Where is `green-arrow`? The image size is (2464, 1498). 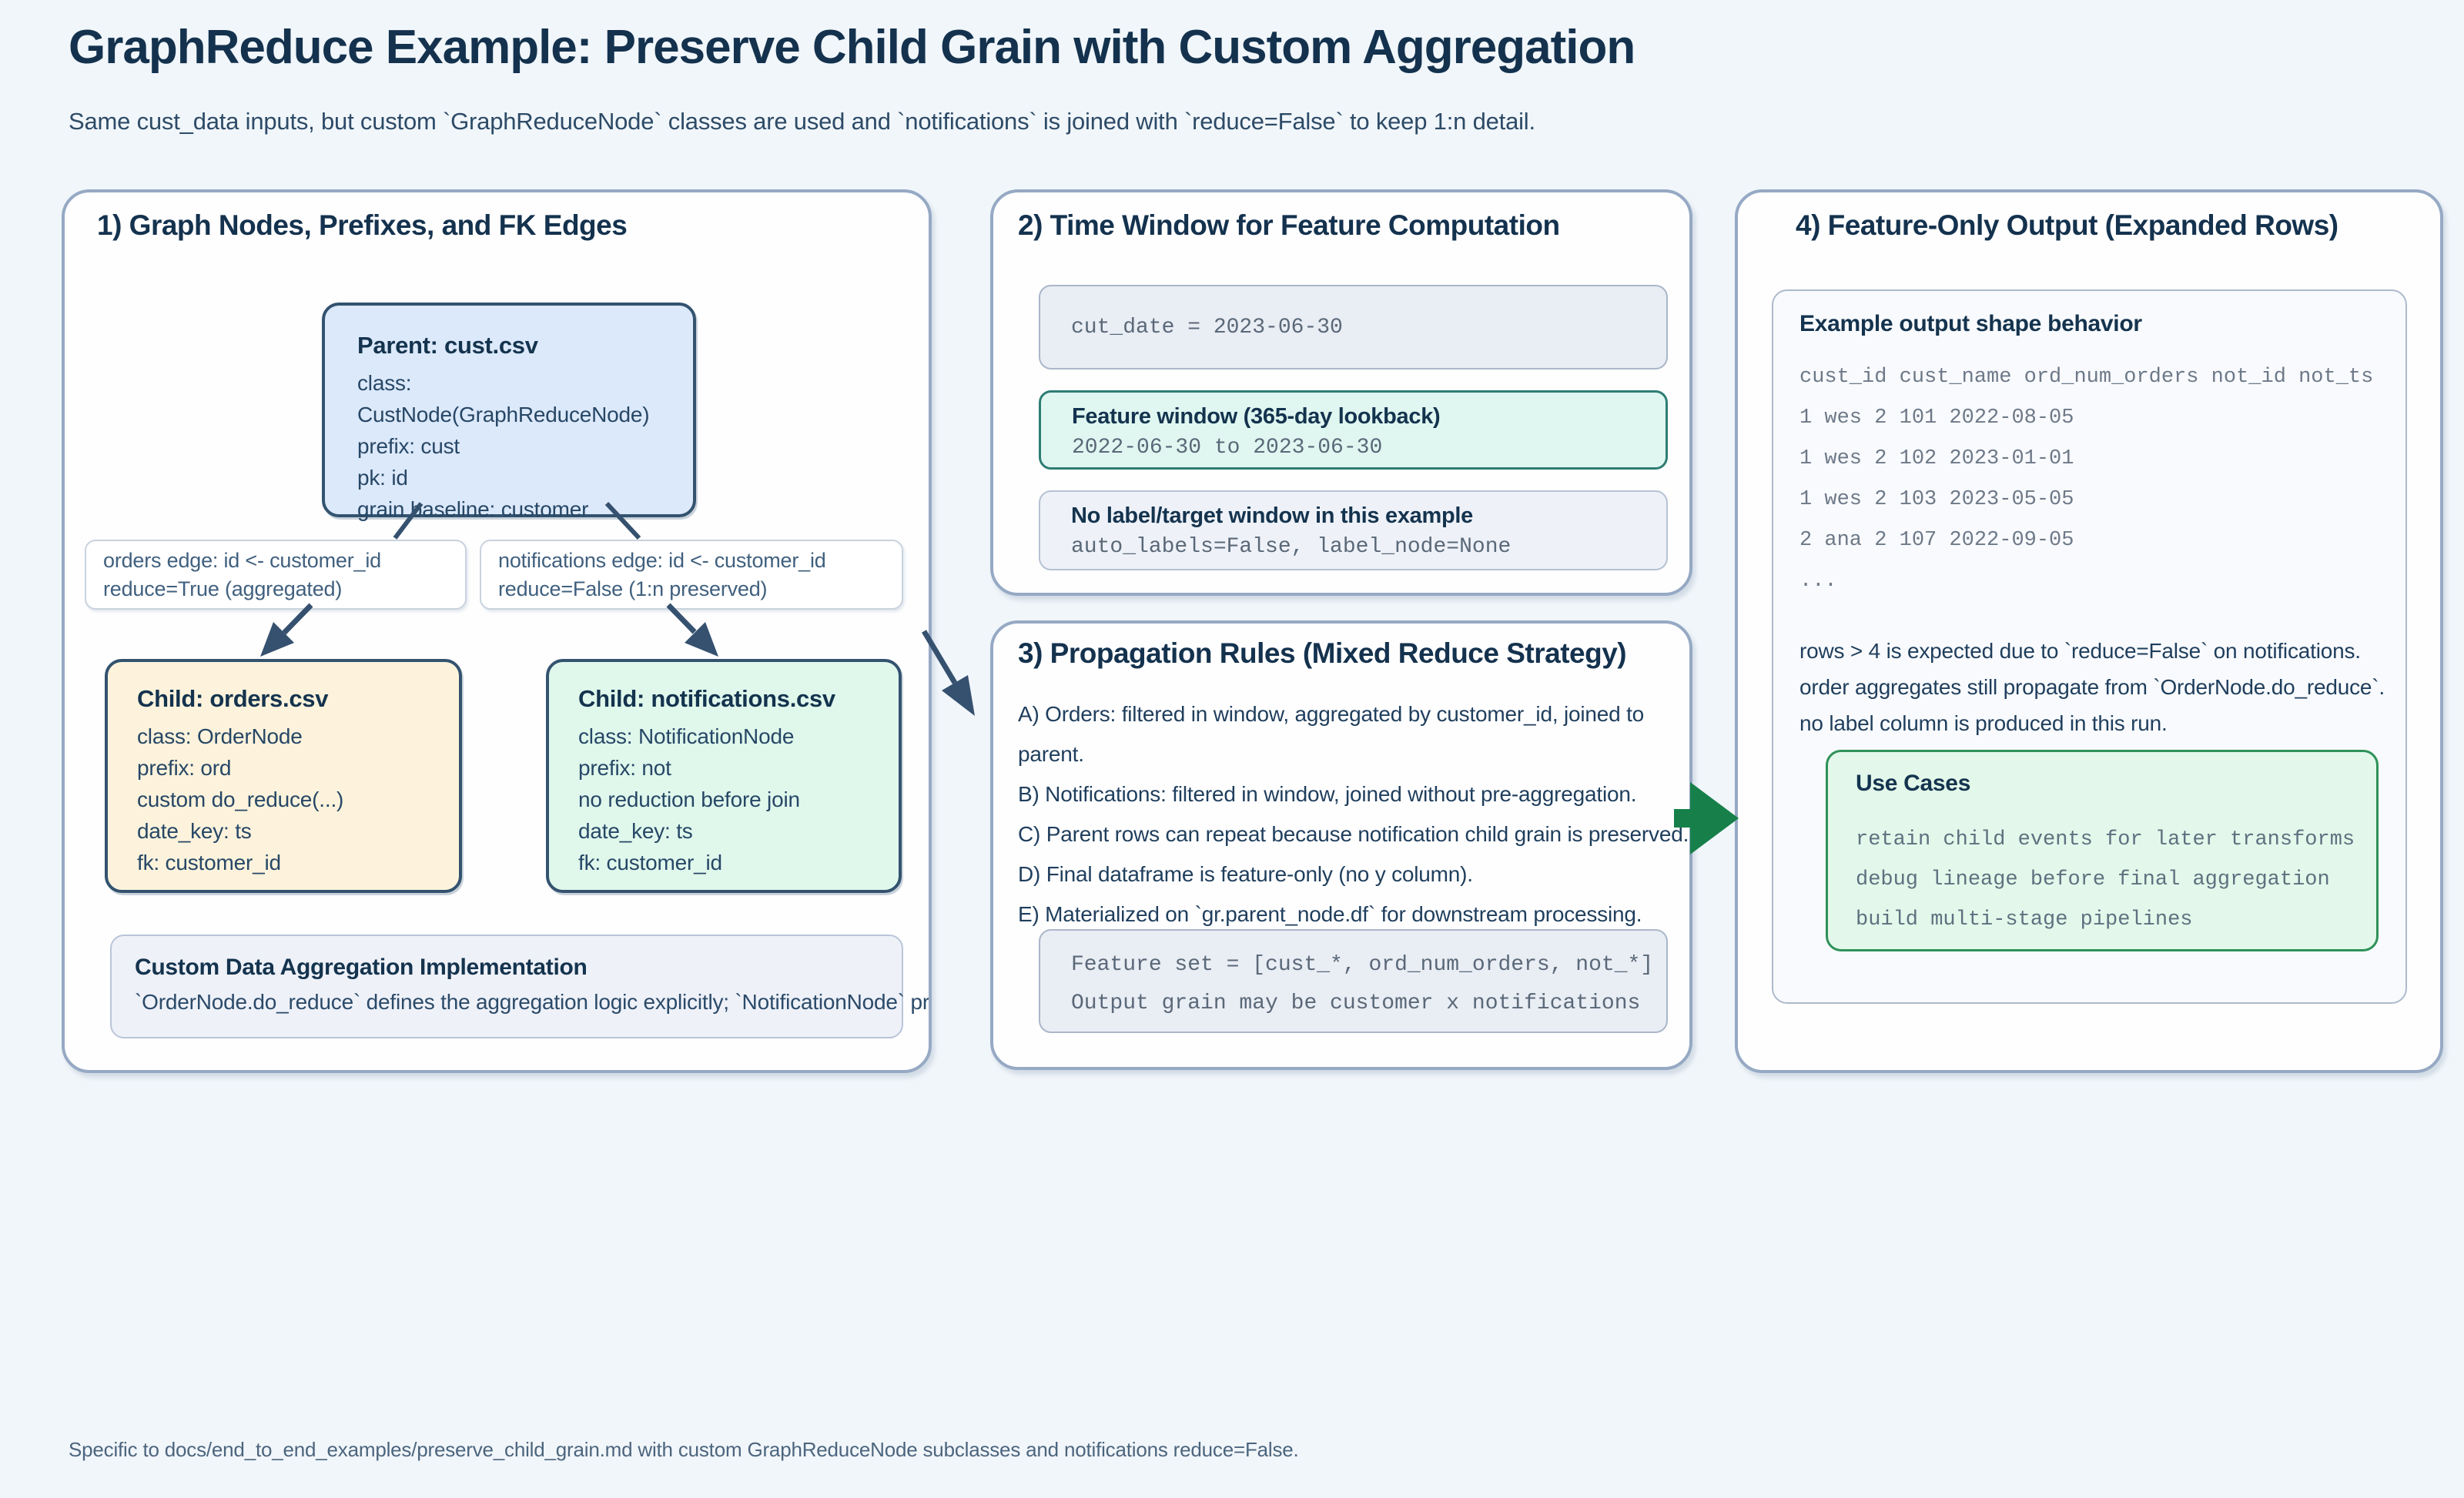 green-arrow is located at coordinates (1715, 818).